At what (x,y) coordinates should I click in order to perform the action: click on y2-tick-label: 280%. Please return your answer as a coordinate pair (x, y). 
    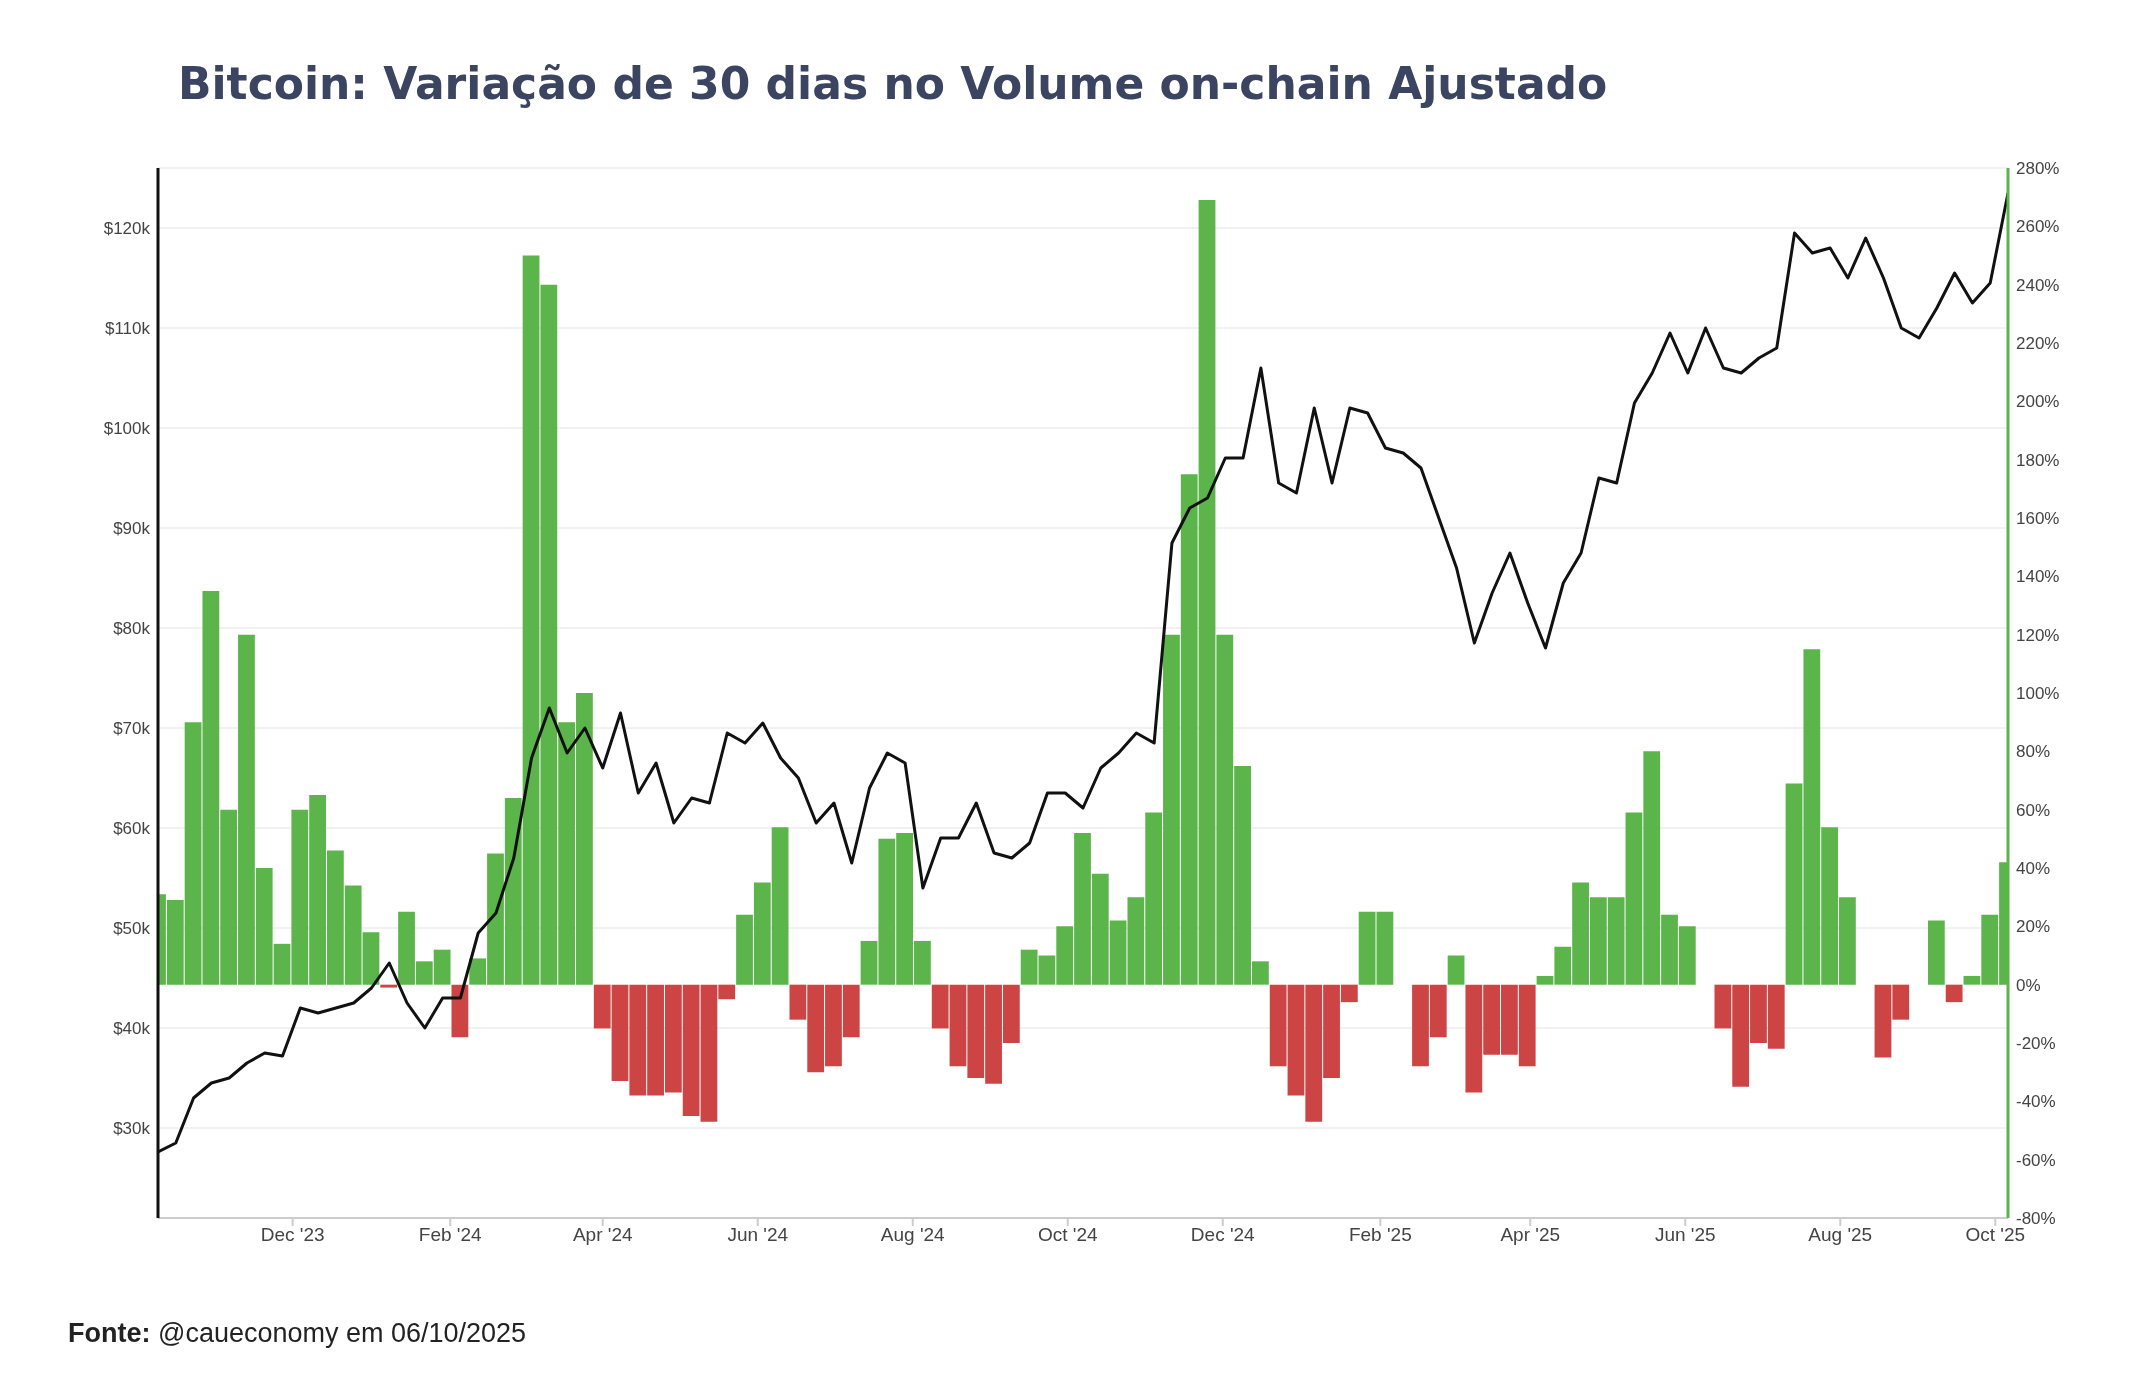
    Looking at the image, I should click on (2038, 169).